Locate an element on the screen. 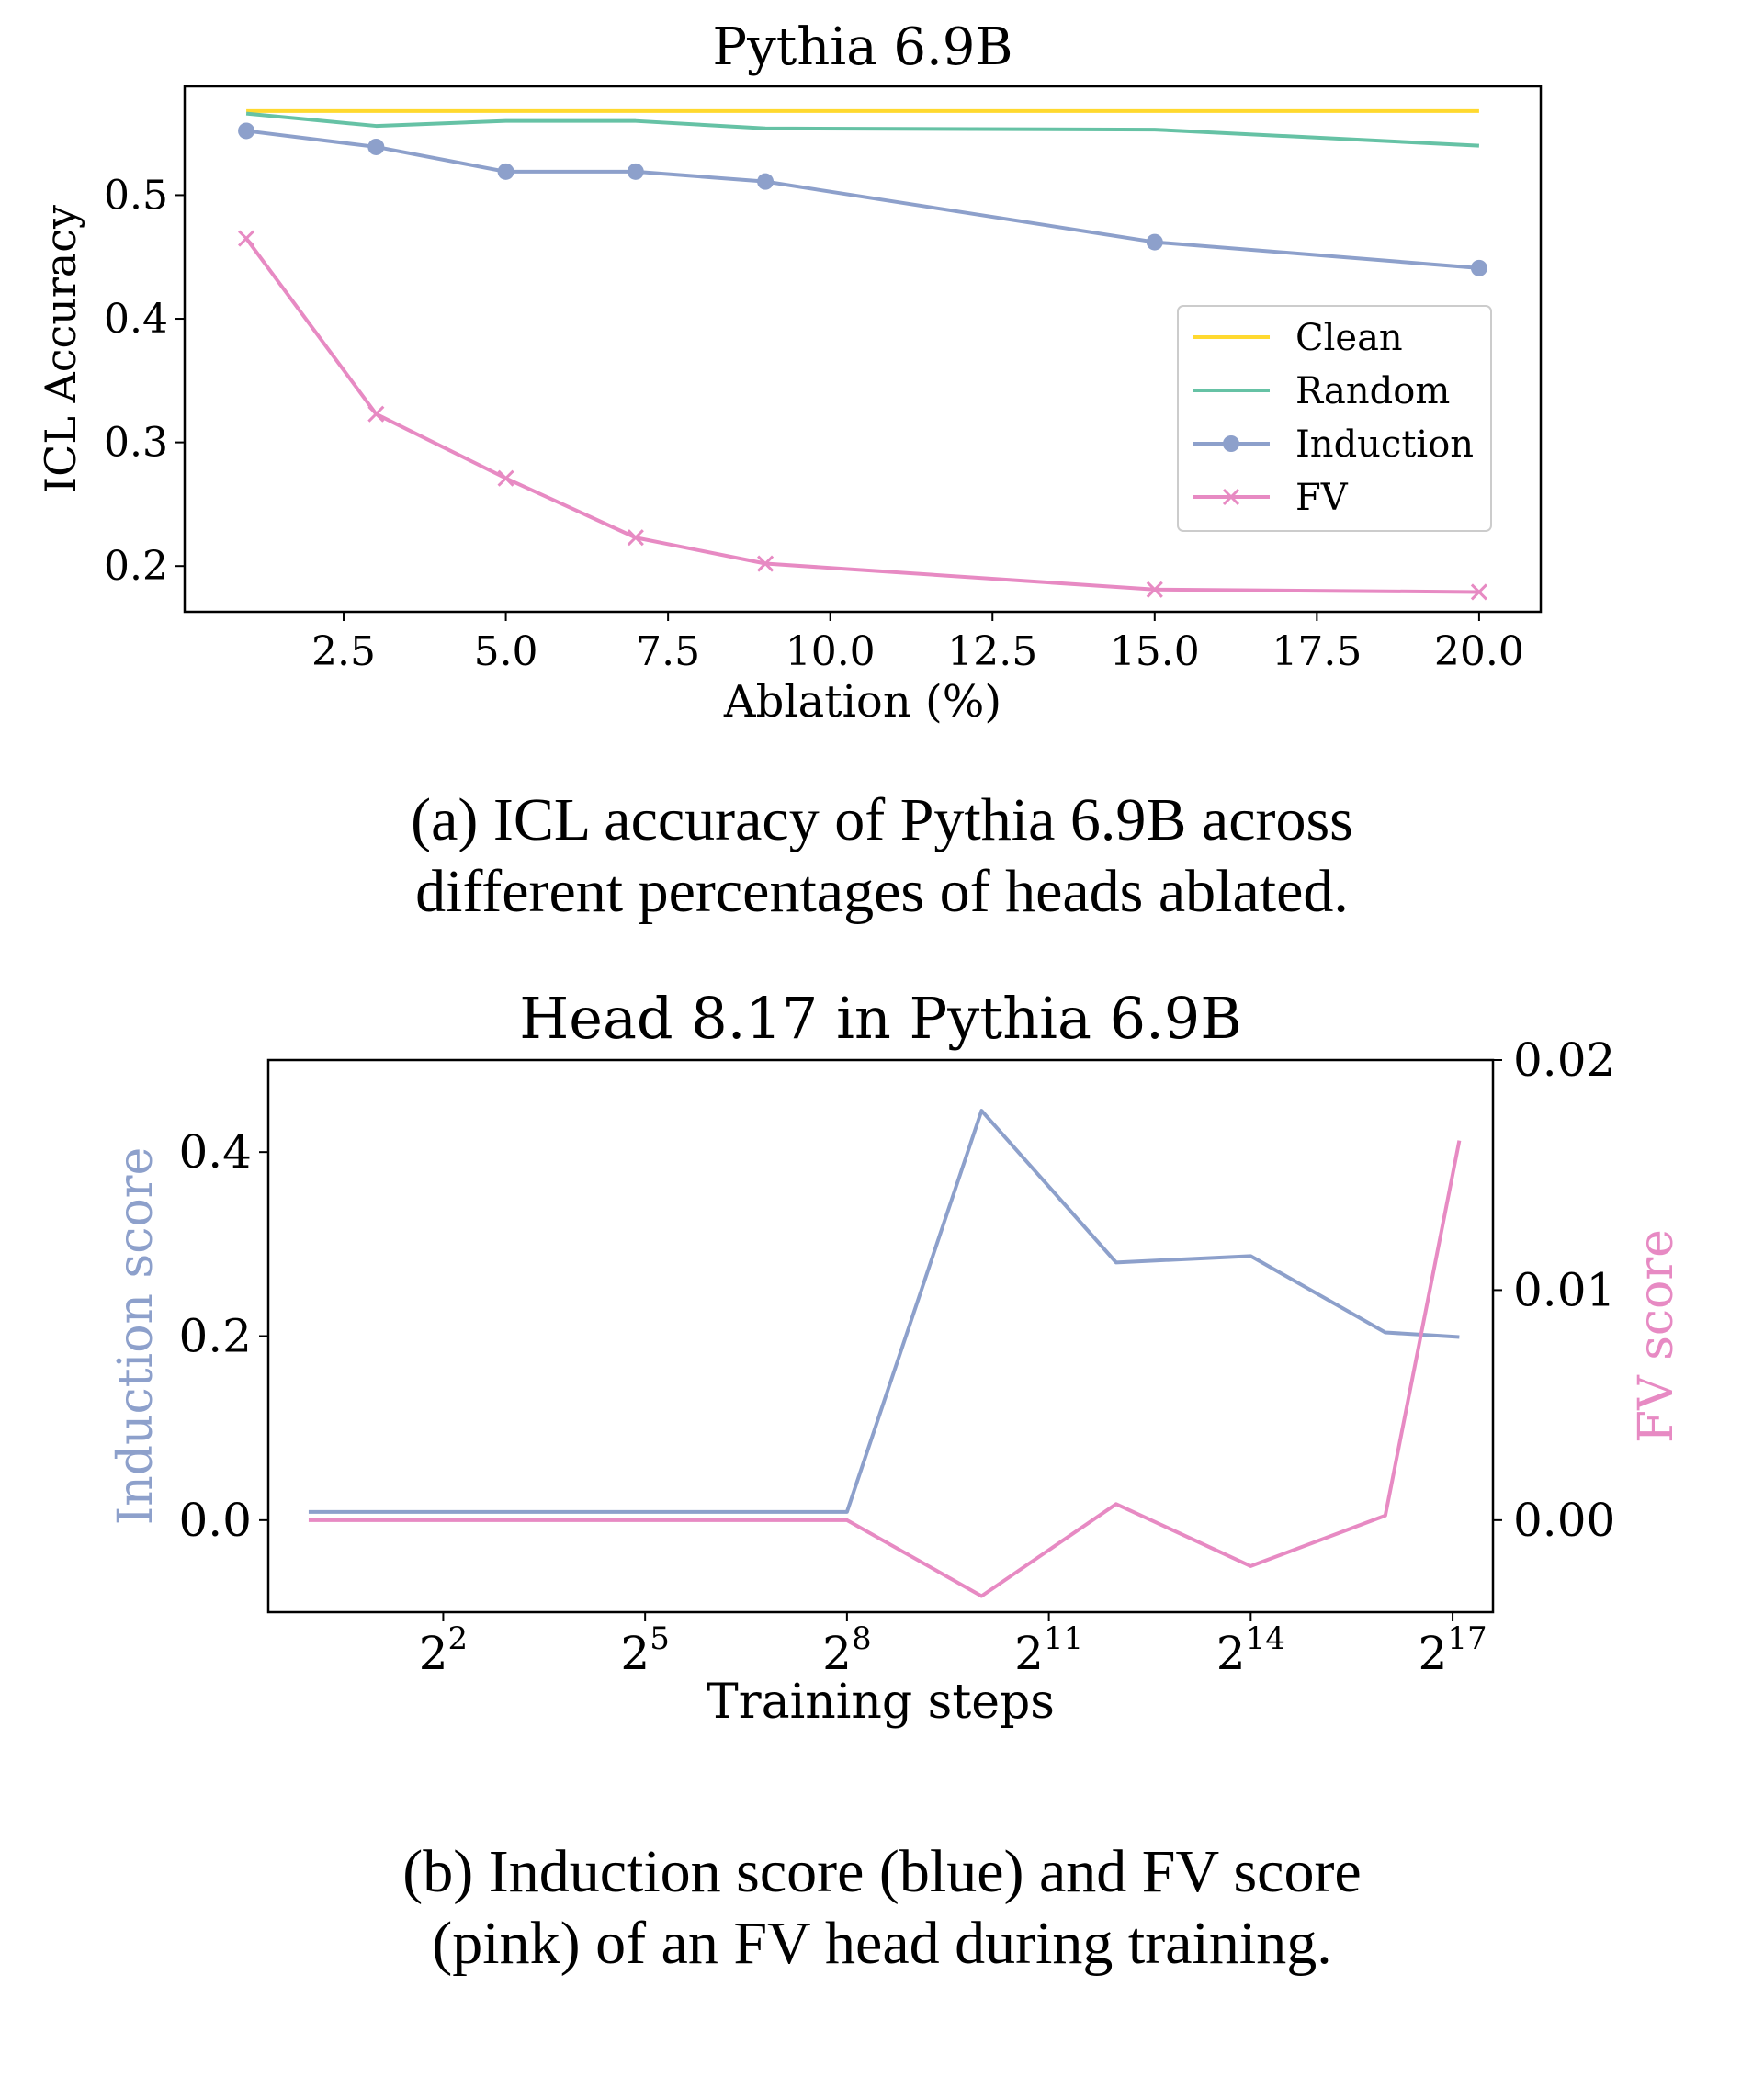 This screenshot has height=2099, width=1764. x-tick-exponent: 5 is located at coordinates (660, 1638).